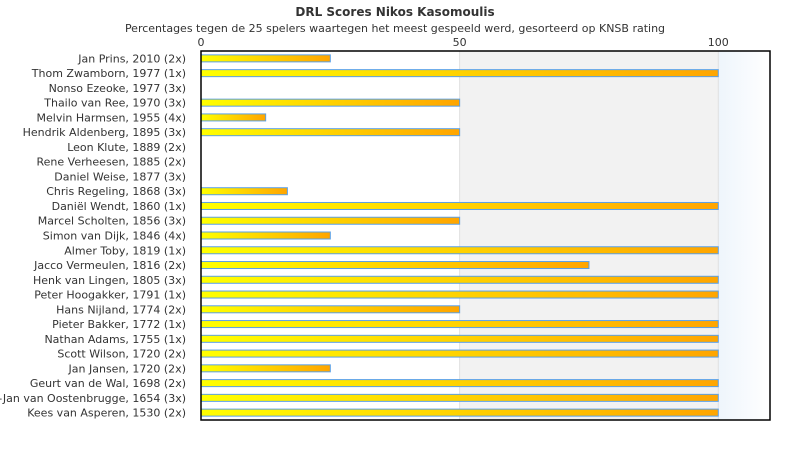  What do you see at coordinates (119, 206) in the screenshot?
I see `category-label: Daniël Wendt, 1860 (1x)` at bounding box center [119, 206].